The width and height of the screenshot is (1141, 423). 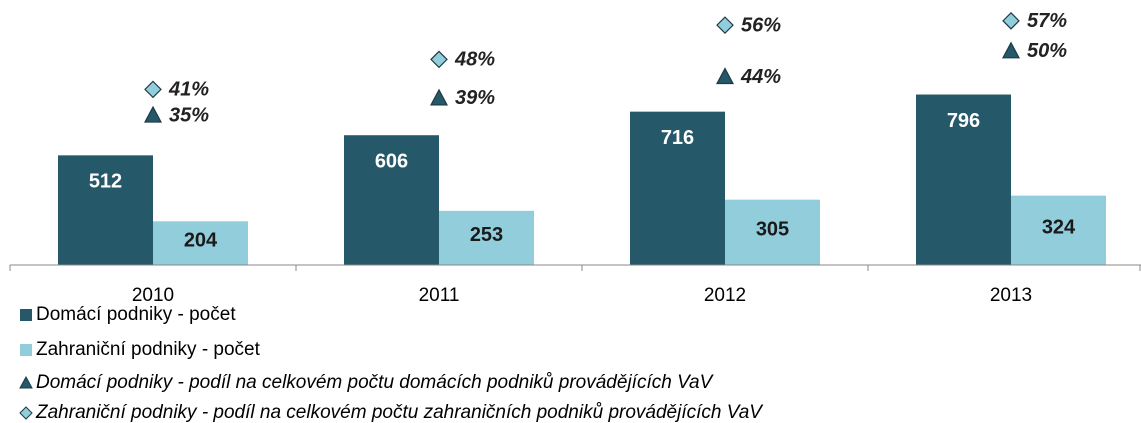 What do you see at coordinates (486, 235) in the screenshot?
I see `data-label: 253` at bounding box center [486, 235].